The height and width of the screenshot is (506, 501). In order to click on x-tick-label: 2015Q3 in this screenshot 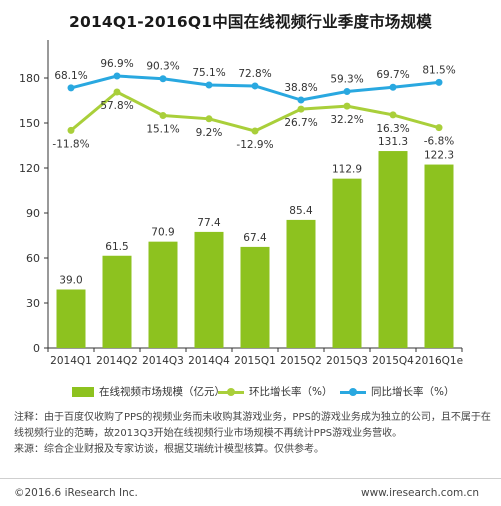, I will do `click(347, 361)`.